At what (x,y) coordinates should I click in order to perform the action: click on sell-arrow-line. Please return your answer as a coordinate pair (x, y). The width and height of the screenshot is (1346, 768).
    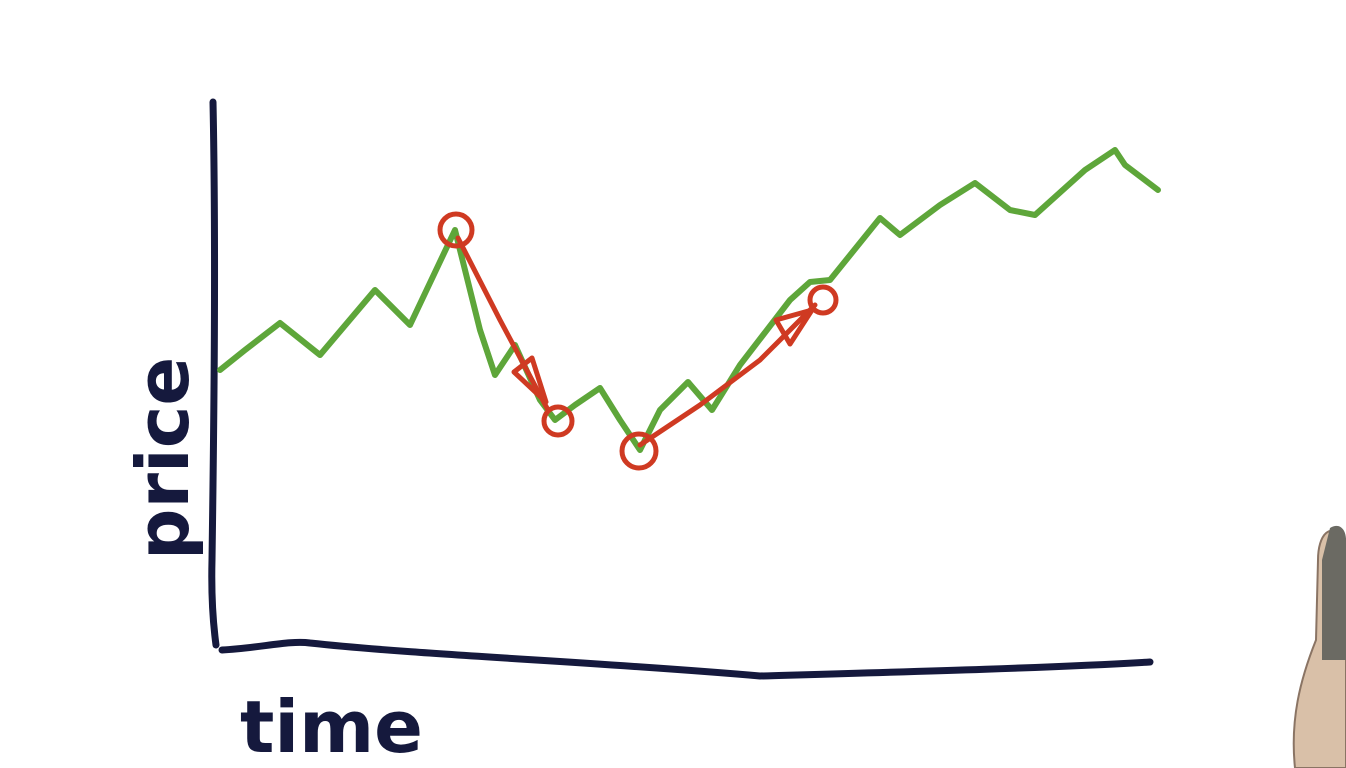
    Looking at the image, I should click on (503, 324).